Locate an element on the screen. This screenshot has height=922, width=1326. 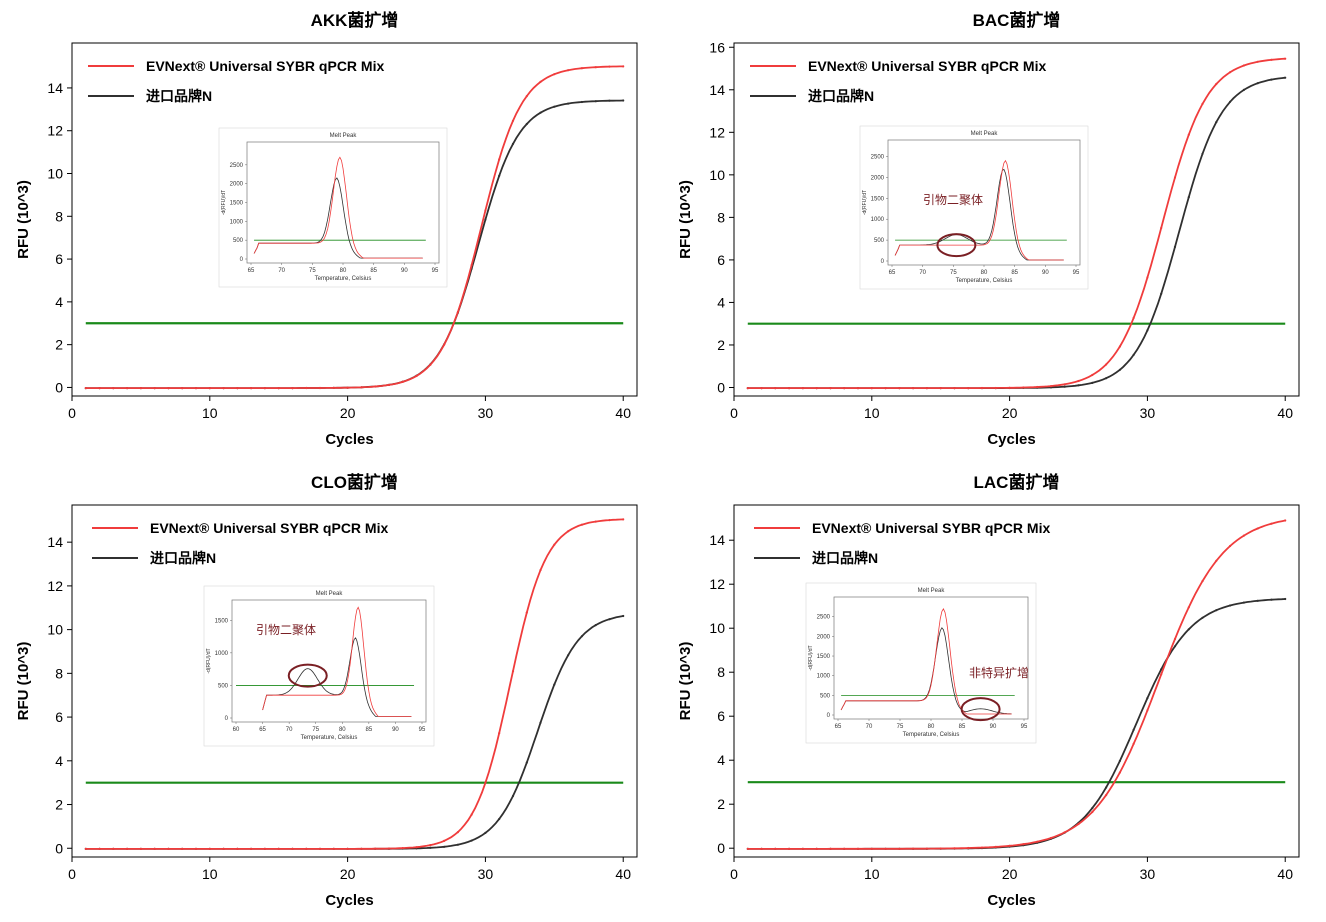
inset-y-tick-label: 2000 is located at coordinates (878, 178).